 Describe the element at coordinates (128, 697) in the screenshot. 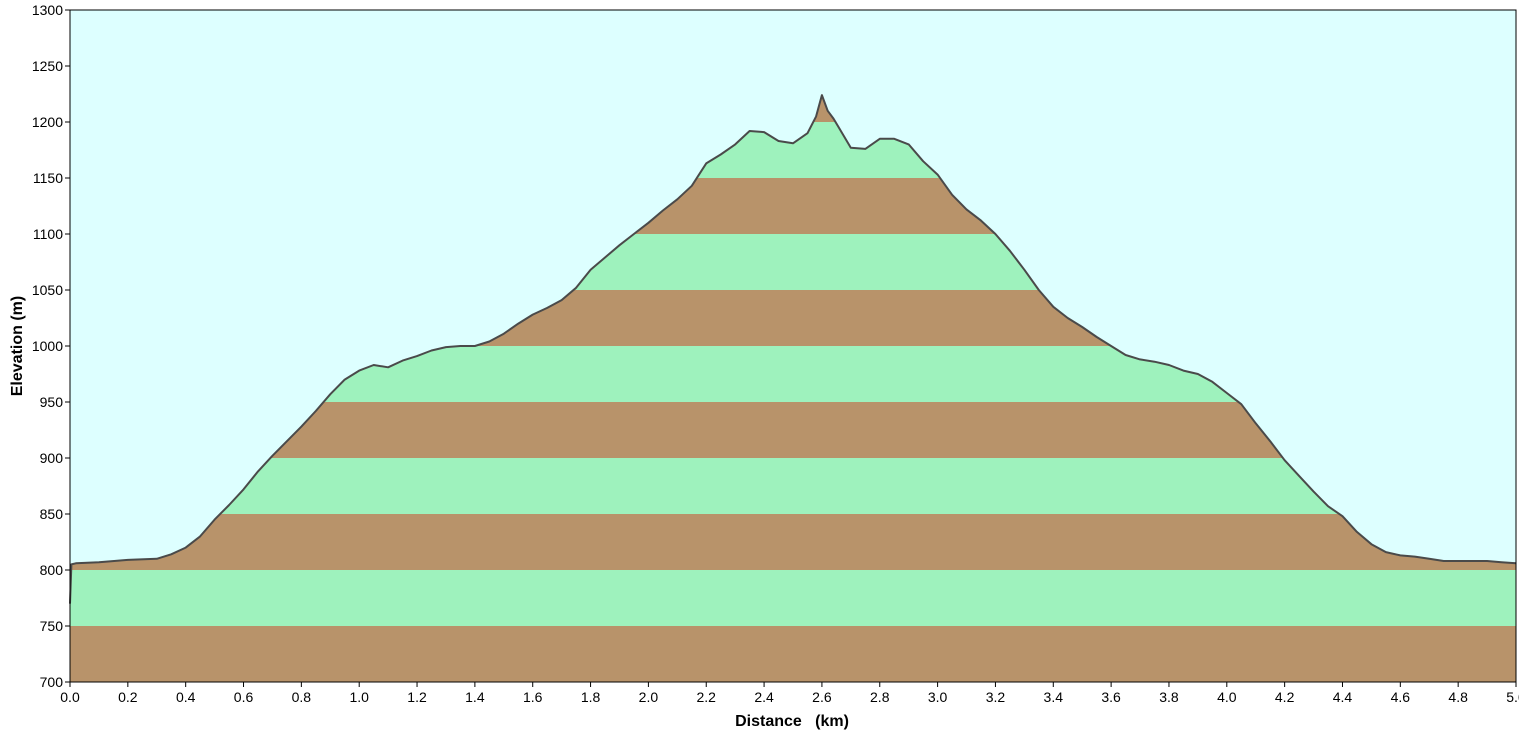

I see `x-tick-label: 0.2` at that location.